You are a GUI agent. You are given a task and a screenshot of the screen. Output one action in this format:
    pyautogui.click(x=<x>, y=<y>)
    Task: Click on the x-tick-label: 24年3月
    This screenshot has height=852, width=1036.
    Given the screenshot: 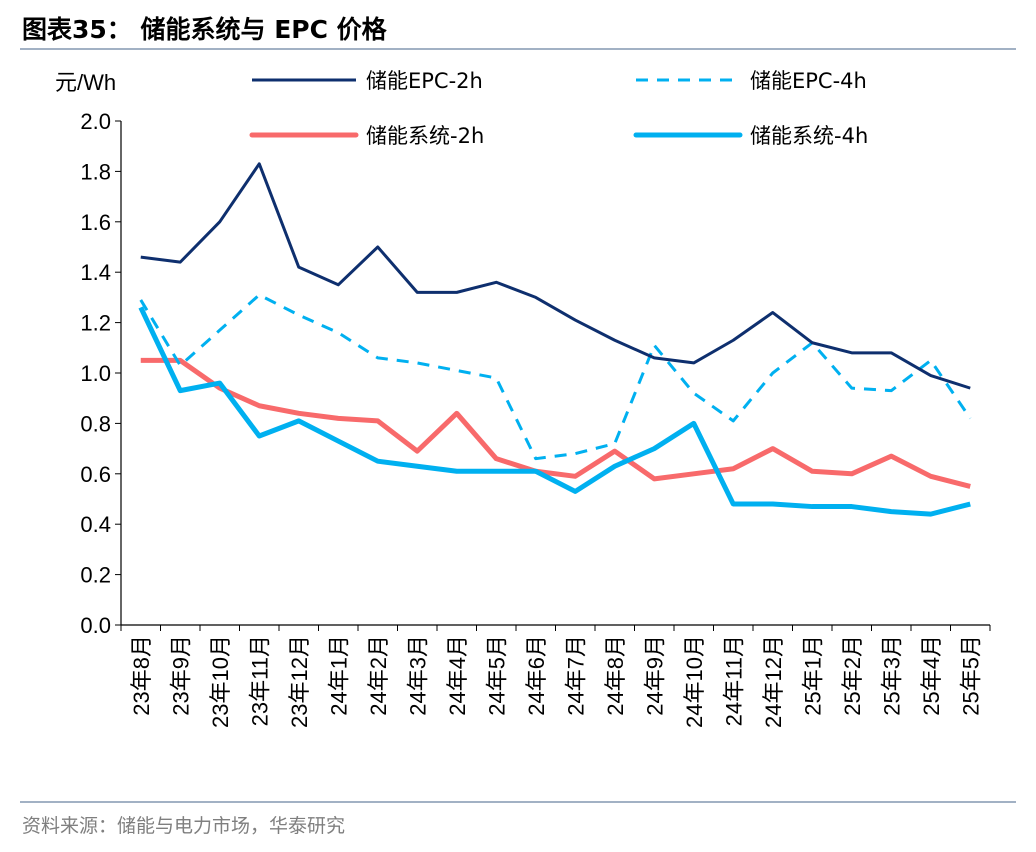 What is the action you would take?
    pyautogui.click(x=417, y=675)
    